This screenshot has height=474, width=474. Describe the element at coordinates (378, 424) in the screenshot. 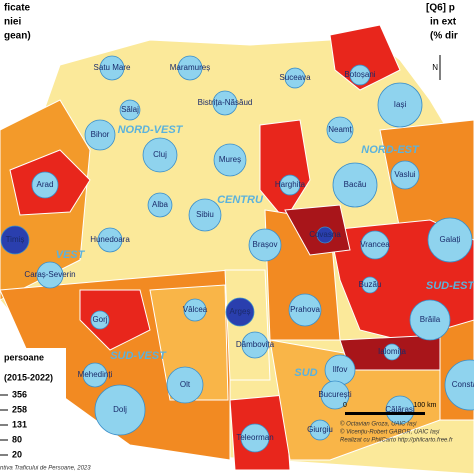

I see `credit: © Octavian Groza, UAIC Iași` at that location.